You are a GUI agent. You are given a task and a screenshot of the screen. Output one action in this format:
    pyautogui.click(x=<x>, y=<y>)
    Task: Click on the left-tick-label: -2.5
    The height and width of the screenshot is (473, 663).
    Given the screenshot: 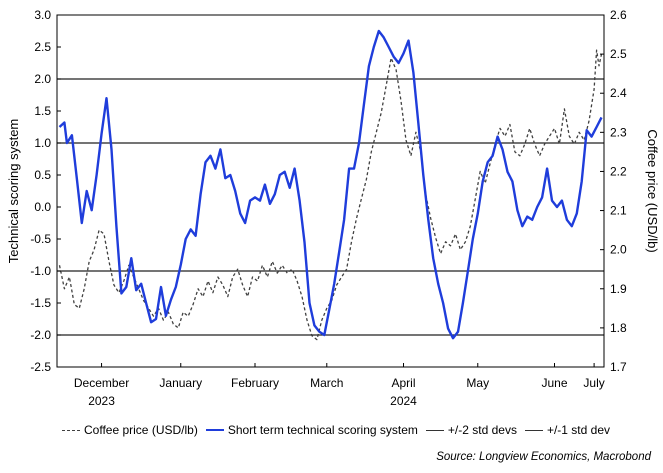 What is the action you would take?
    pyautogui.click(x=40, y=367)
    